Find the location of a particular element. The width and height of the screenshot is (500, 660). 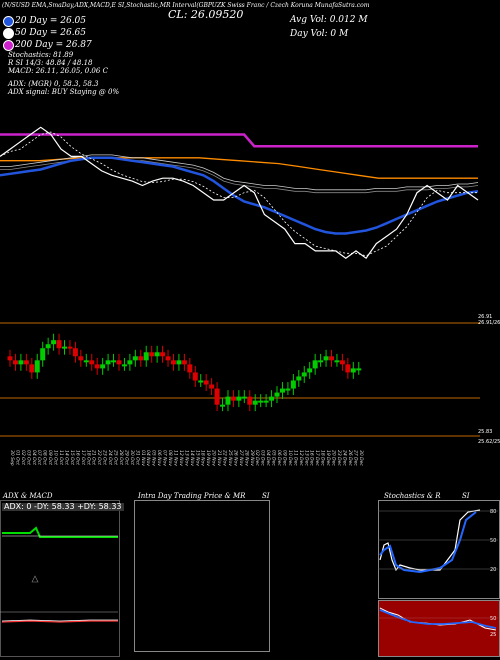

date-tick-label: 29 Oct is located at coordinates (126, 457).